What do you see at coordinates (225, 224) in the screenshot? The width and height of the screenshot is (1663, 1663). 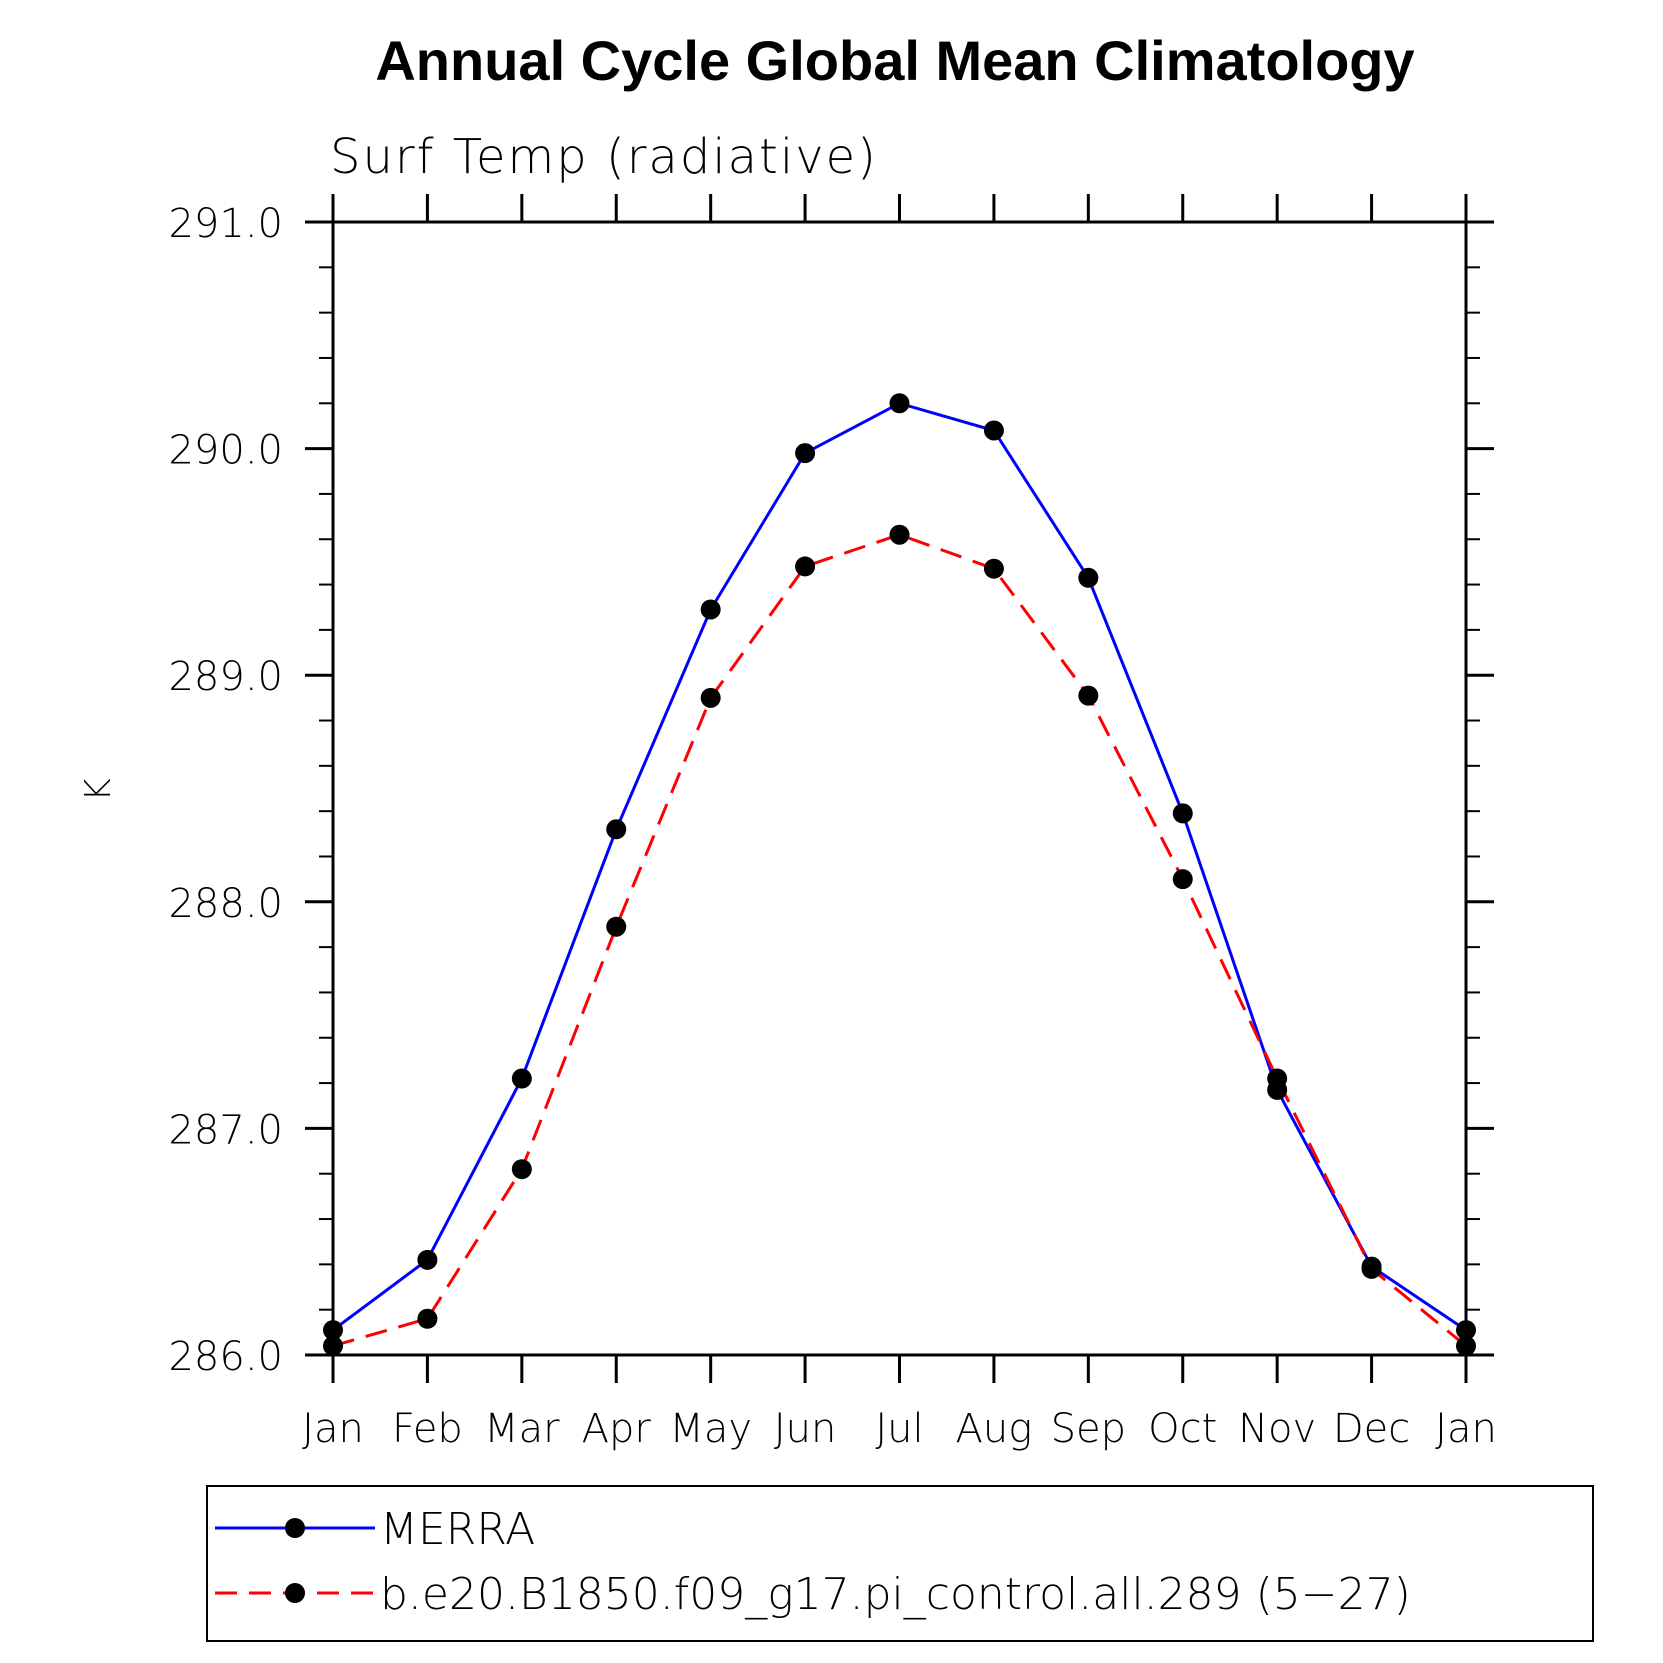 I see `y-tick-label: 291.0` at bounding box center [225, 224].